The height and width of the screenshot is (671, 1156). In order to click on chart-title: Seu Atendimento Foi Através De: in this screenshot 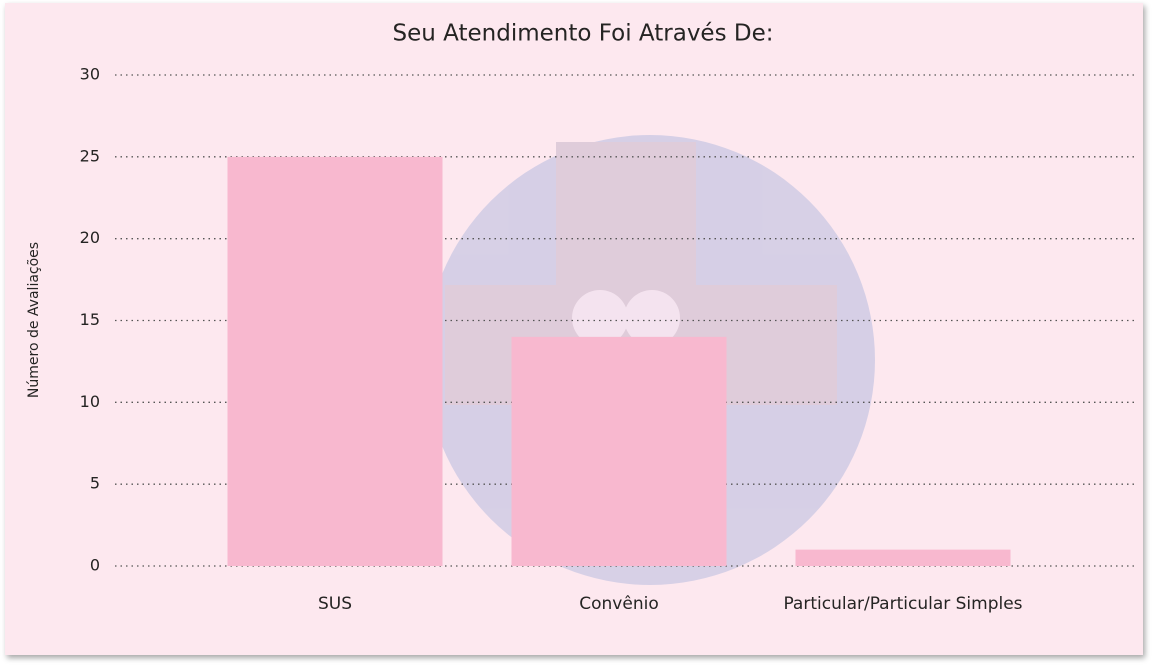, I will do `click(583, 34)`.